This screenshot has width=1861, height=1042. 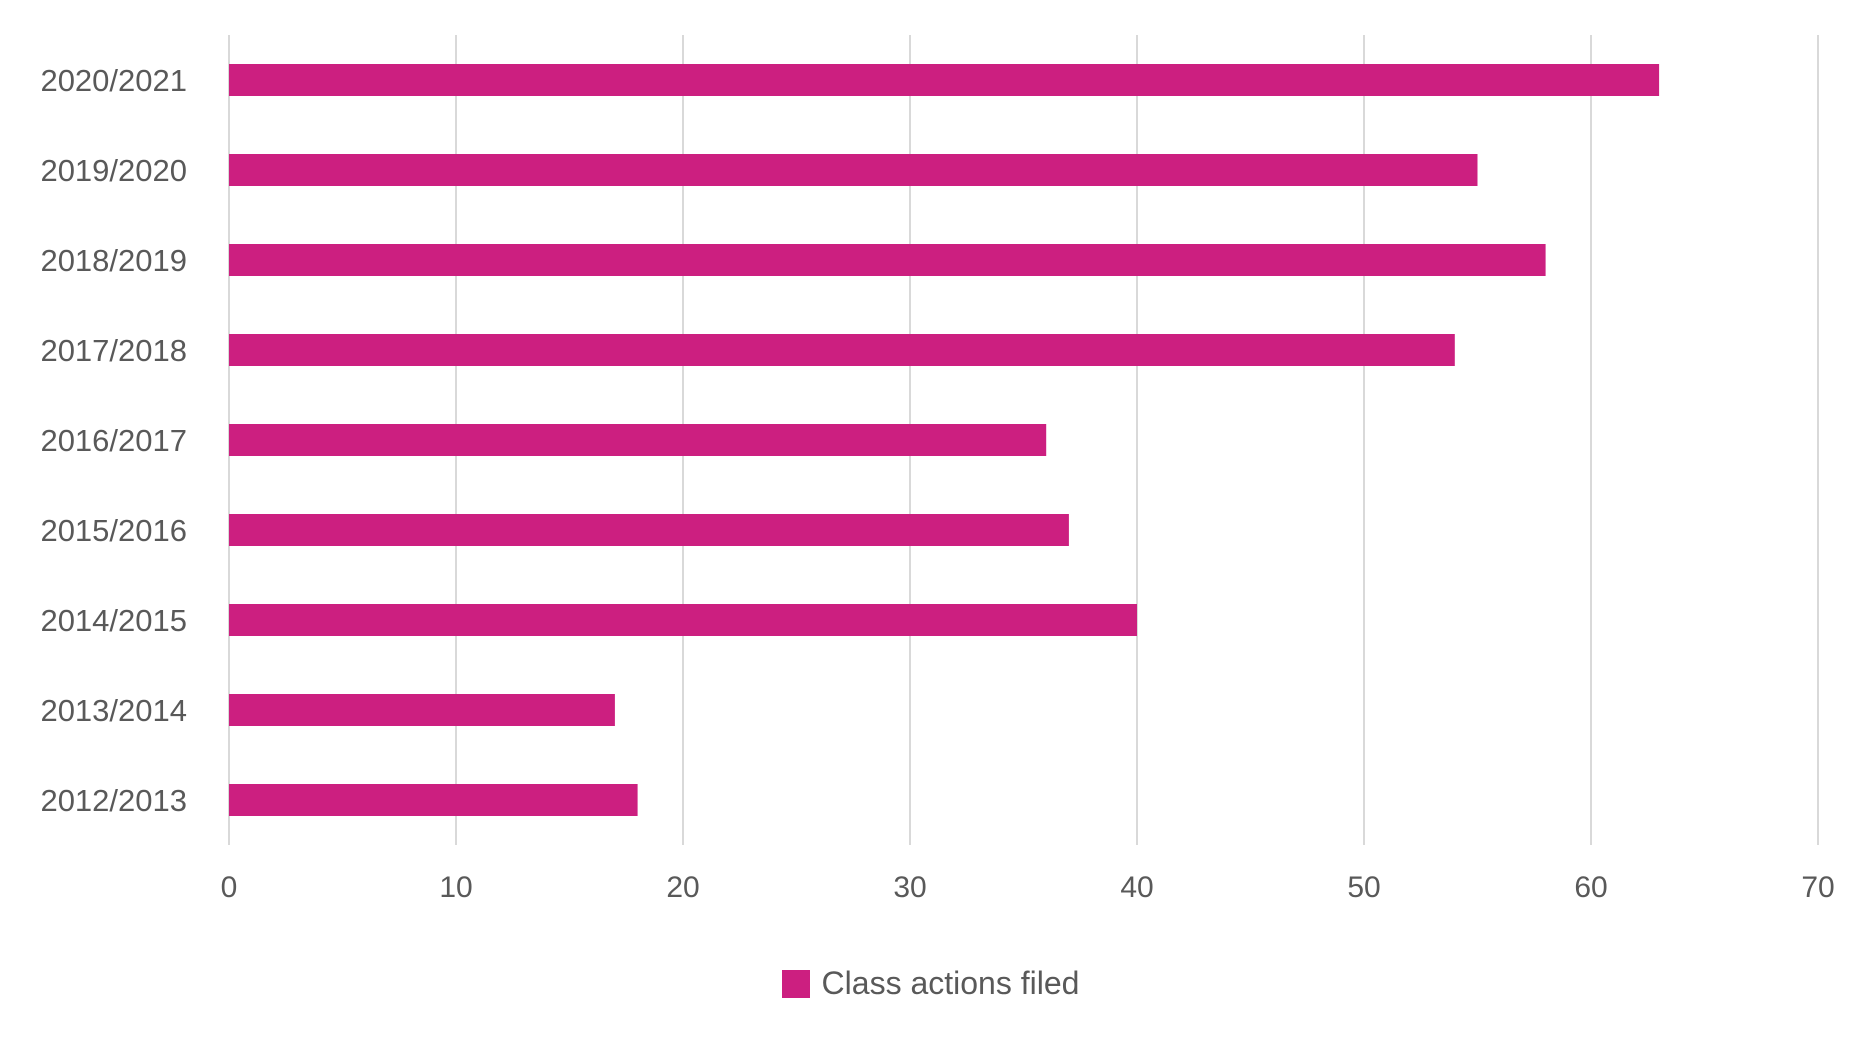 I want to click on category-label: 2017/2018, so click(x=113, y=350).